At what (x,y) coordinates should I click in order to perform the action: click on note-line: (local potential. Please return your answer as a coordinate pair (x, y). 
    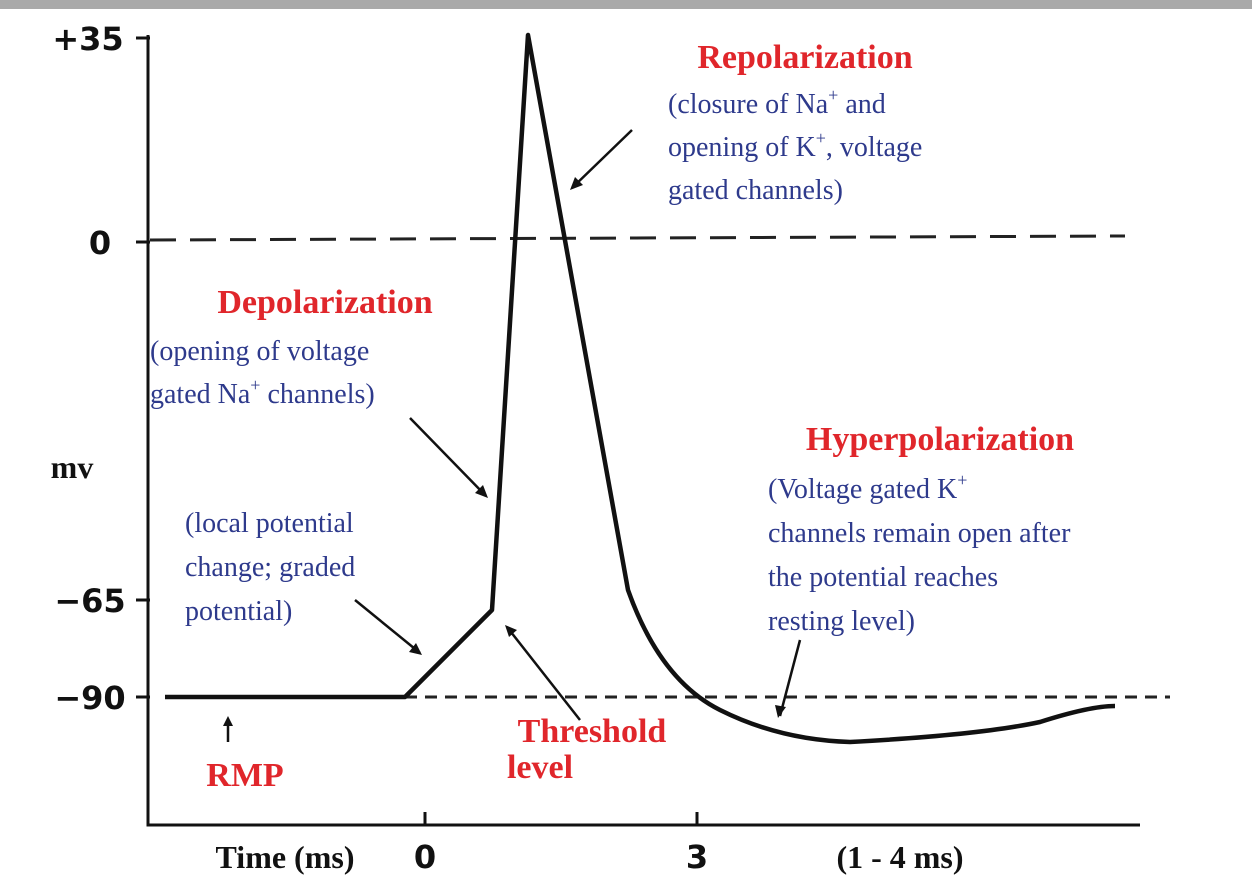
    Looking at the image, I should click on (269, 523).